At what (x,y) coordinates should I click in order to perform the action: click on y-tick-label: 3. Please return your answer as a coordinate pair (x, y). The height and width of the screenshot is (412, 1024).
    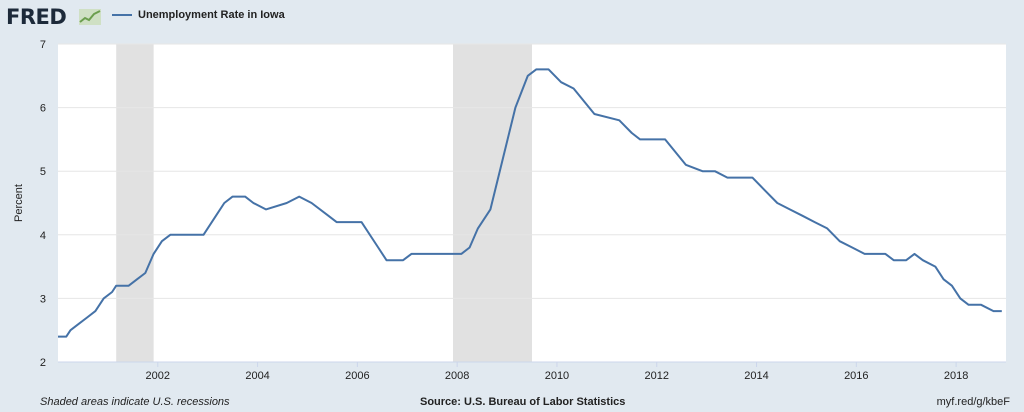
    Looking at the image, I should click on (43, 299).